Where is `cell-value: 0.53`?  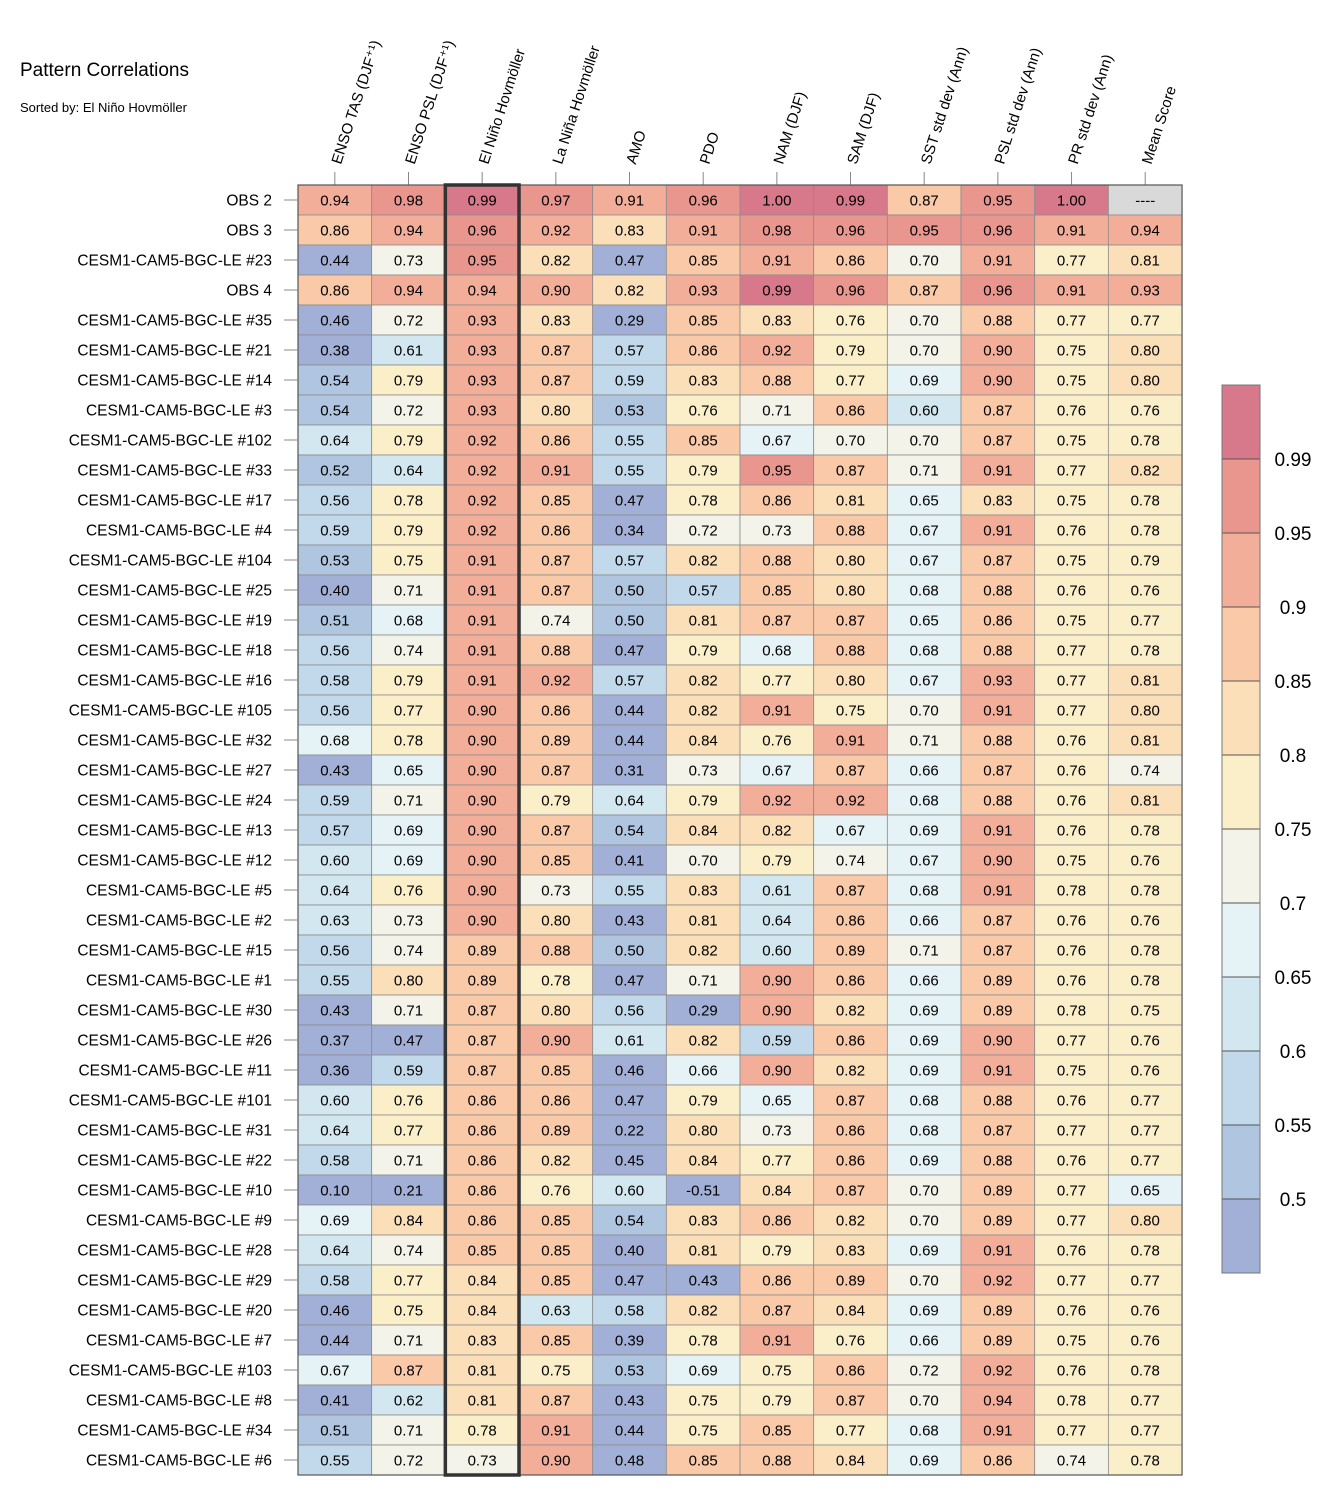
cell-value: 0.53 is located at coordinates (334, 561).